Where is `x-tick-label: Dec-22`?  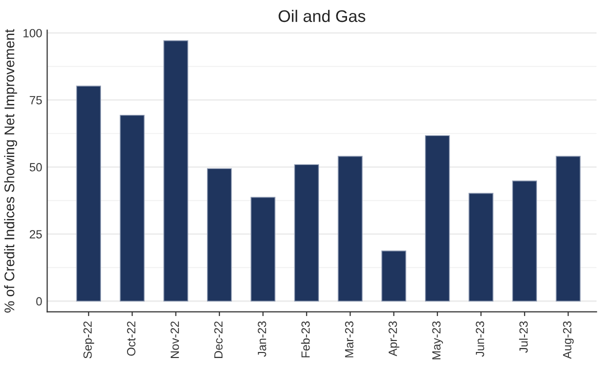
x-tick-label: Dec-22 is located at coordinates (218, 339).